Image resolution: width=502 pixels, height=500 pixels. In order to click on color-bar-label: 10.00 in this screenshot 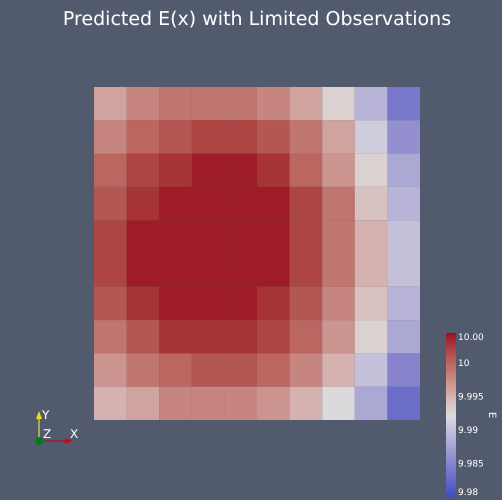, I will do `click(471, 338)`.